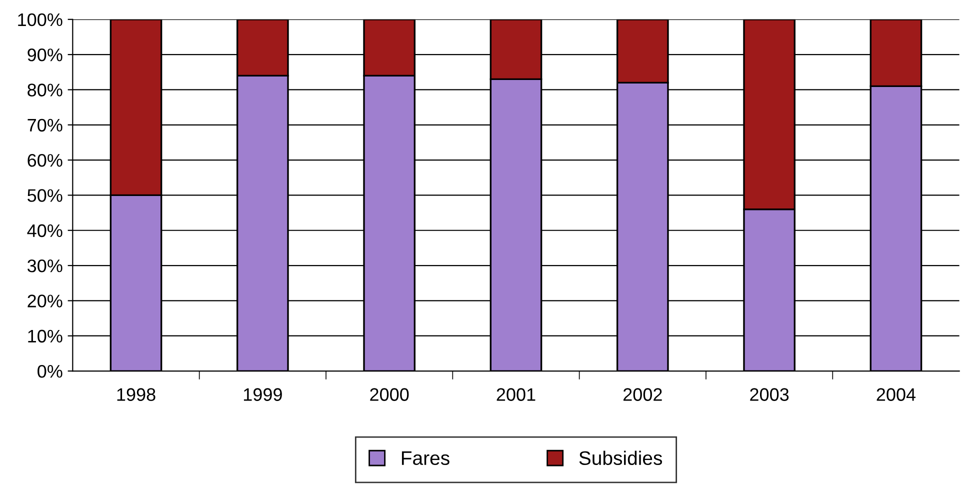 This screenshot has width=969, height=485. Describe the element at coordinates (45, 160) in the screenshot. I see `y-tick-label: 60%` at that location.